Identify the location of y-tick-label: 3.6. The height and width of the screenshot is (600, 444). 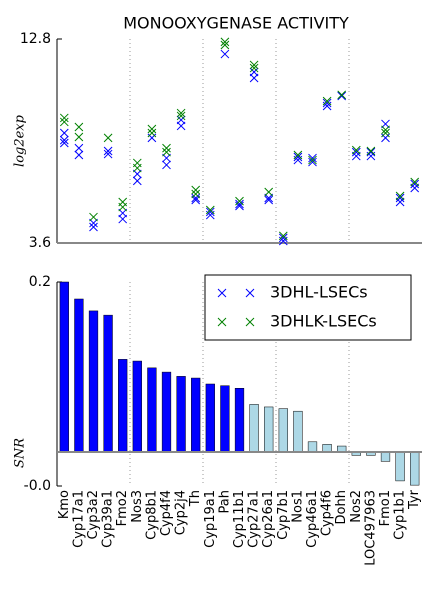
(40, 243).